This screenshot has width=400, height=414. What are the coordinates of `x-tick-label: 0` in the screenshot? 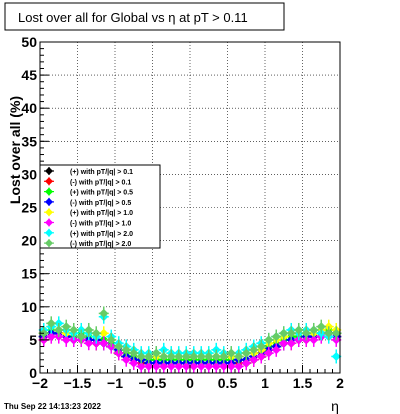 It's located at (190, 383).